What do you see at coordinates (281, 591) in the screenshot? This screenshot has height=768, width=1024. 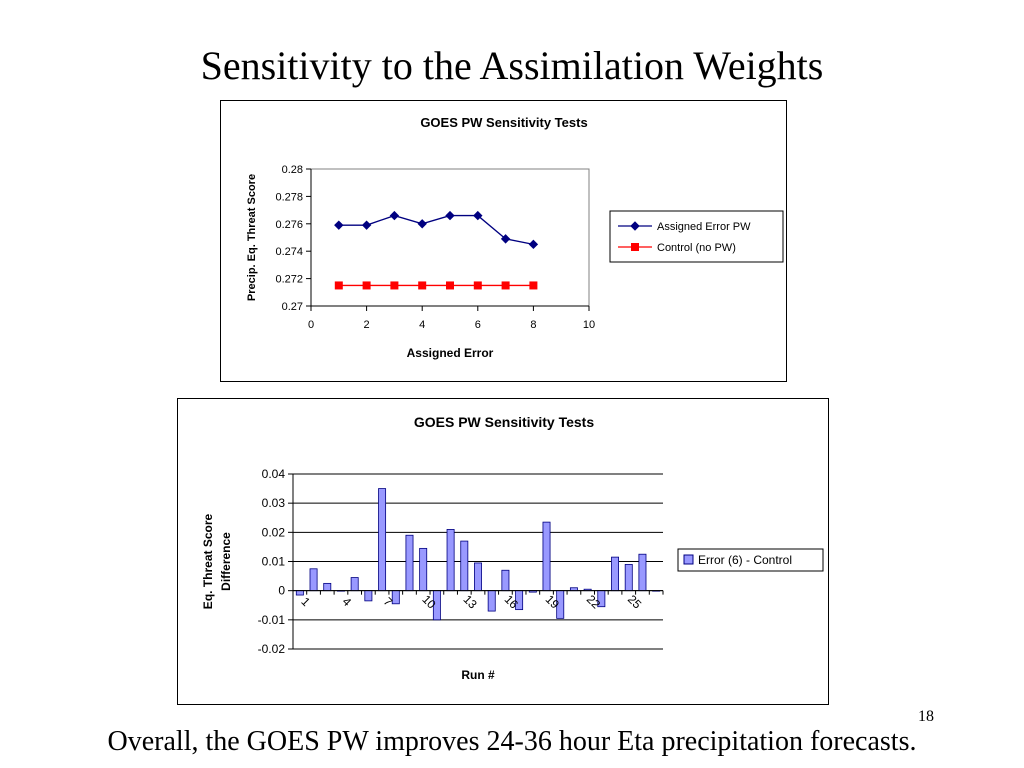 I see `chart2-y-tick-label: 0` at bounding box center [281, 591].